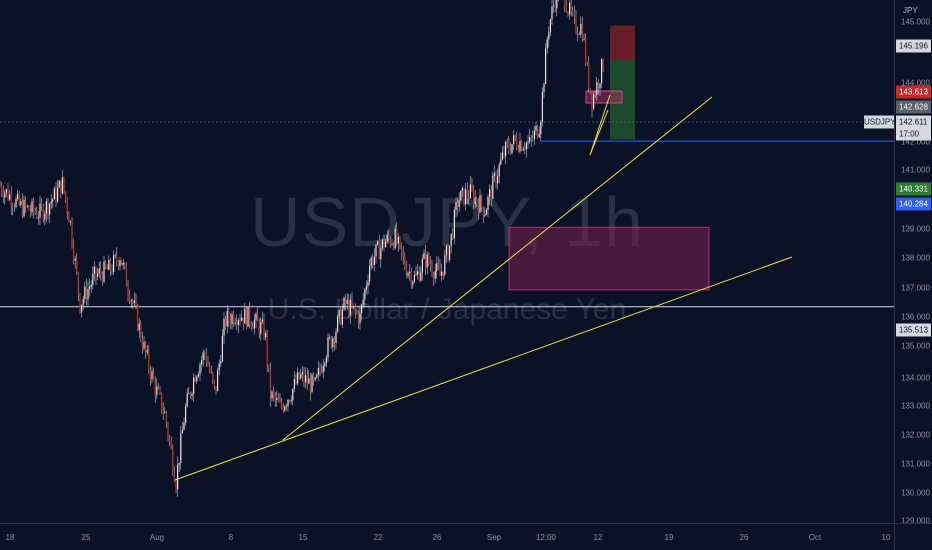 The width and height of the screenshot is (932, 550). What do you see at coordinates (913, 122) in the screenshot?
I see `current-price-tag: 142.611` at bounding box center [913, 122].